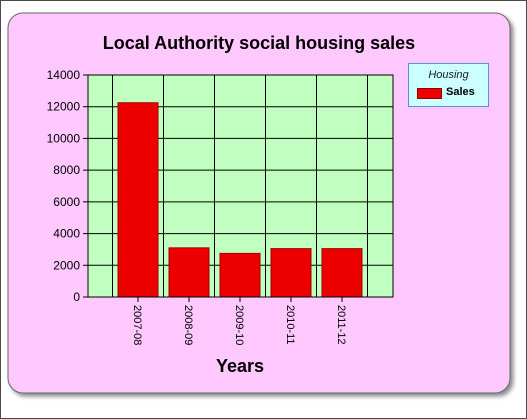 The width and height of the screenshot is (527, 419). Describe the element at coordinates (66, 265) in the screenshot. I see `y-tick-label: 2000` at that location.